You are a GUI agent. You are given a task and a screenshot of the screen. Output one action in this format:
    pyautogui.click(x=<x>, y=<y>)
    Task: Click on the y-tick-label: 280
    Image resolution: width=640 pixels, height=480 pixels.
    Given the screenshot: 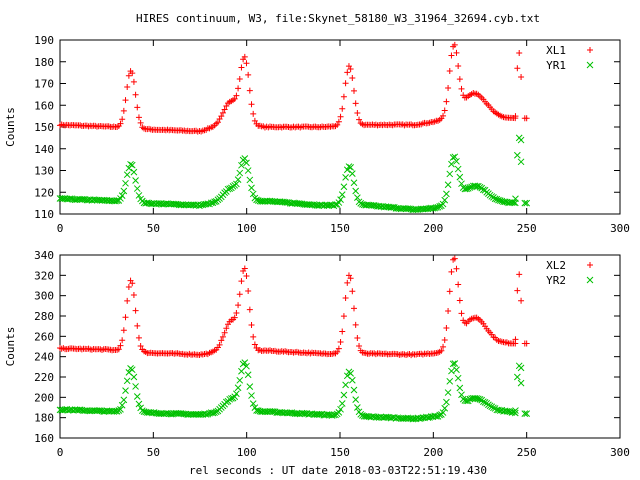 What is the action you would take?
    pyautogui.click(x=44, y=316)
    